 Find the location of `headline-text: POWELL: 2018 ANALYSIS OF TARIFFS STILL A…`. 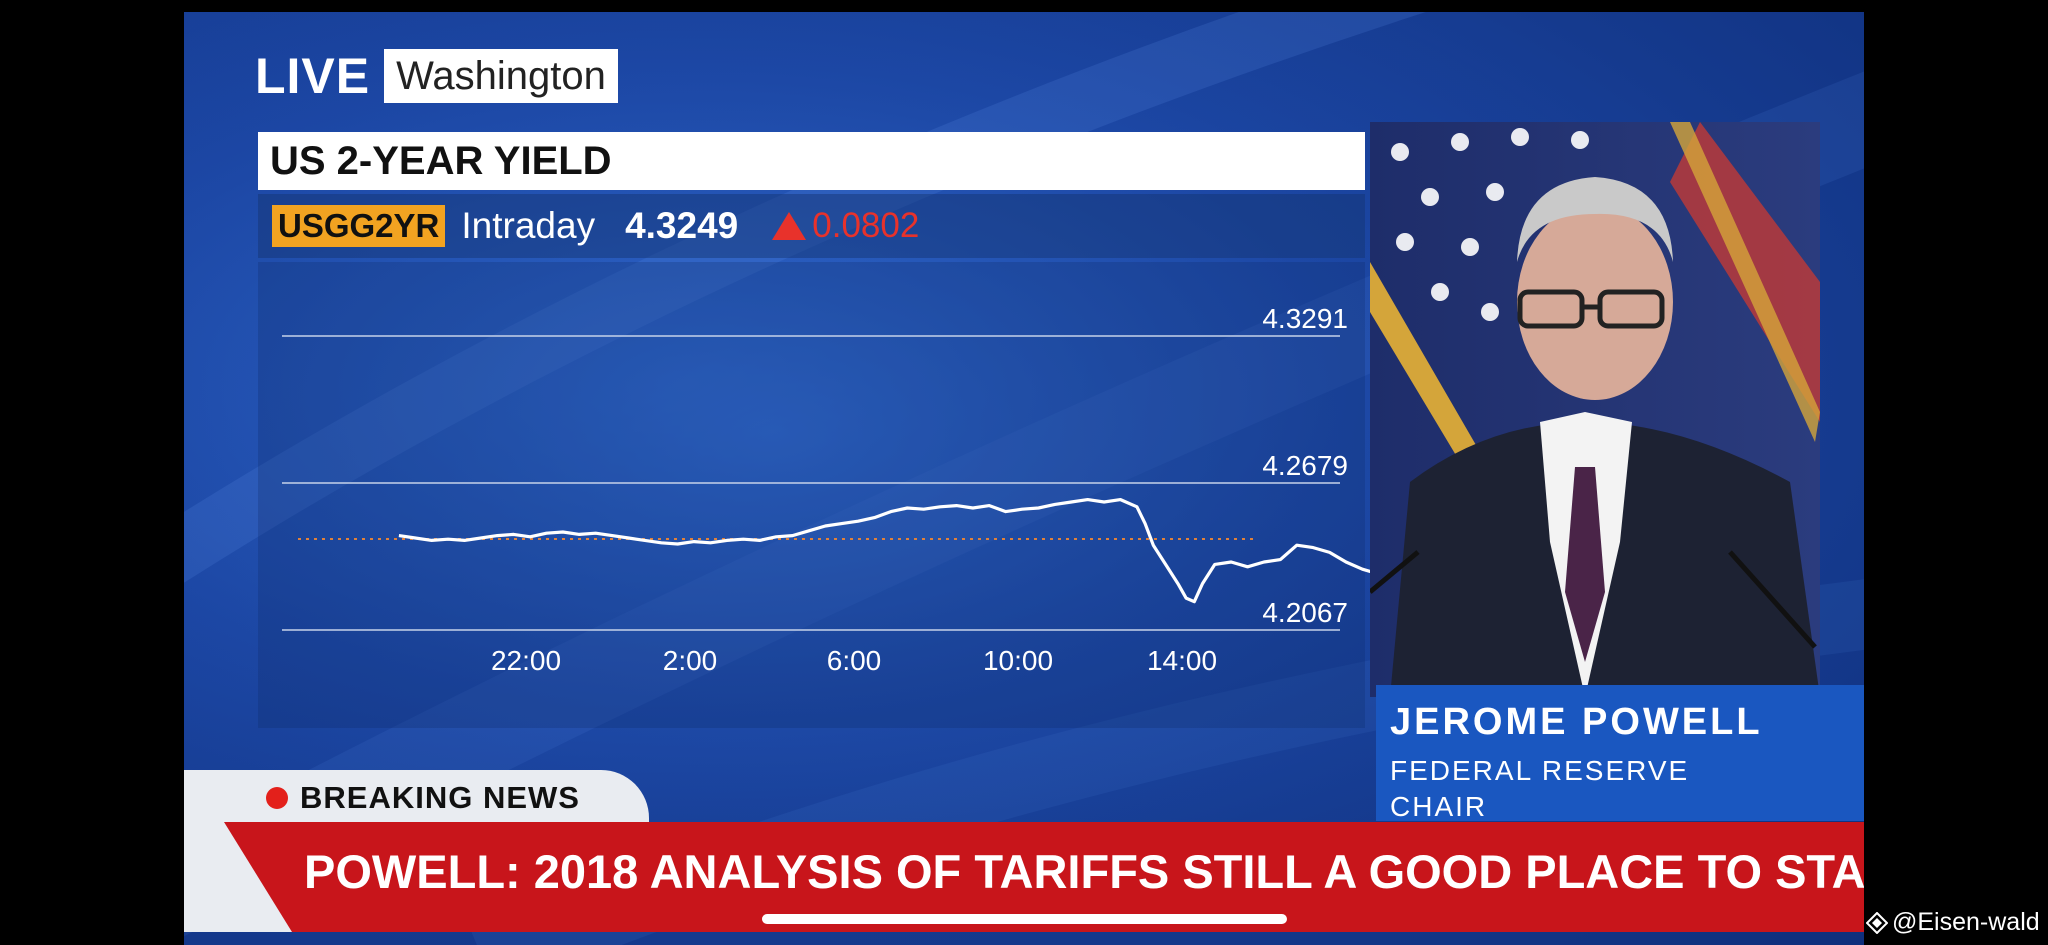

headline-text: POWELL: 2018 ANALYSIS OF TARIFFS STILL A… is located at coordinates (1084, 871).